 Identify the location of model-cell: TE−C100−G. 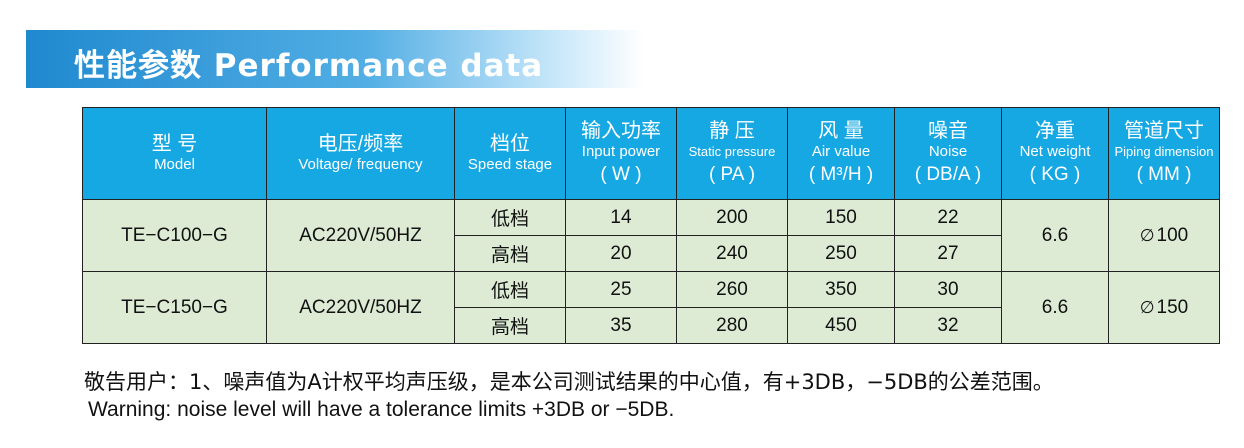
(174, 235).